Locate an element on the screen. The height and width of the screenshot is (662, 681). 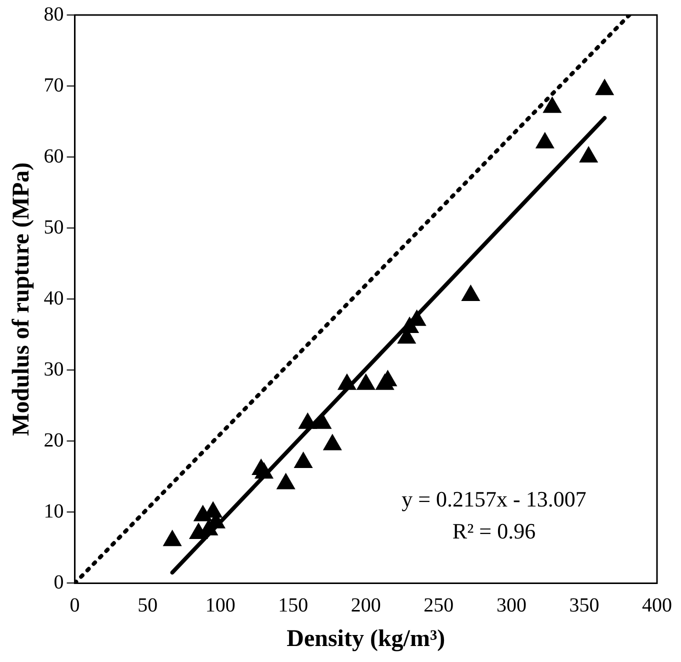
annotation: R² = 0.96 is located at coordinates (494, 531).